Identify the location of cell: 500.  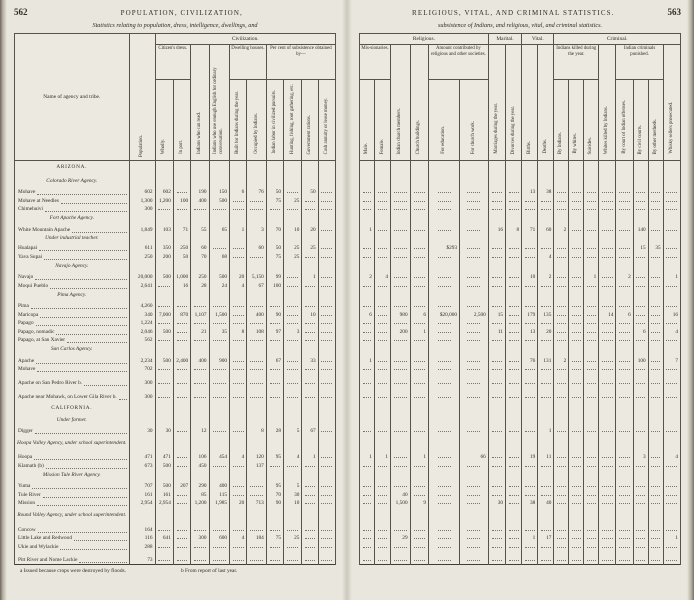
(164, 485).